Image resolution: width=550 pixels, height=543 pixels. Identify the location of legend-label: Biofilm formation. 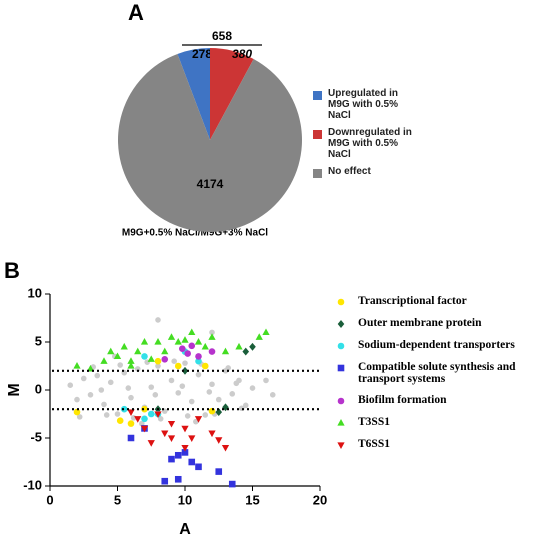
(402, 400).